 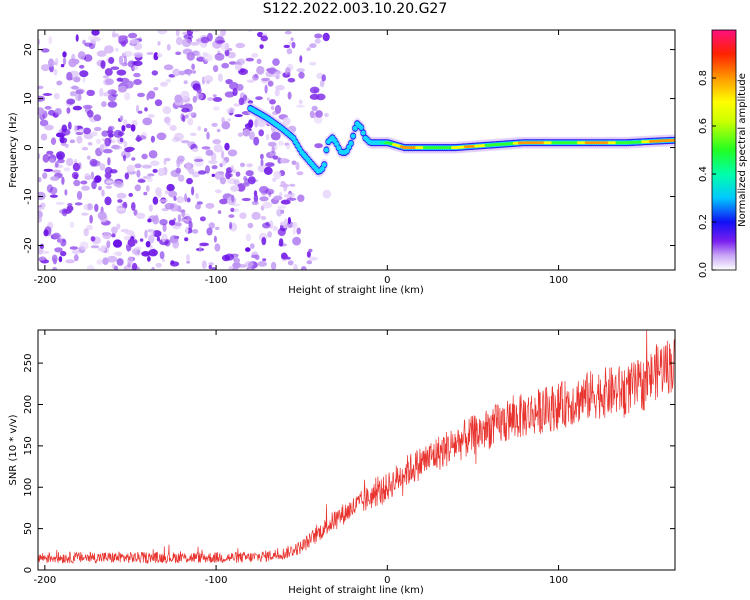 What do you see at coordinates (703, 78) in the screenshot?
I see `colorbar-tick-label: 0.8` at bounding box center [703, 78].